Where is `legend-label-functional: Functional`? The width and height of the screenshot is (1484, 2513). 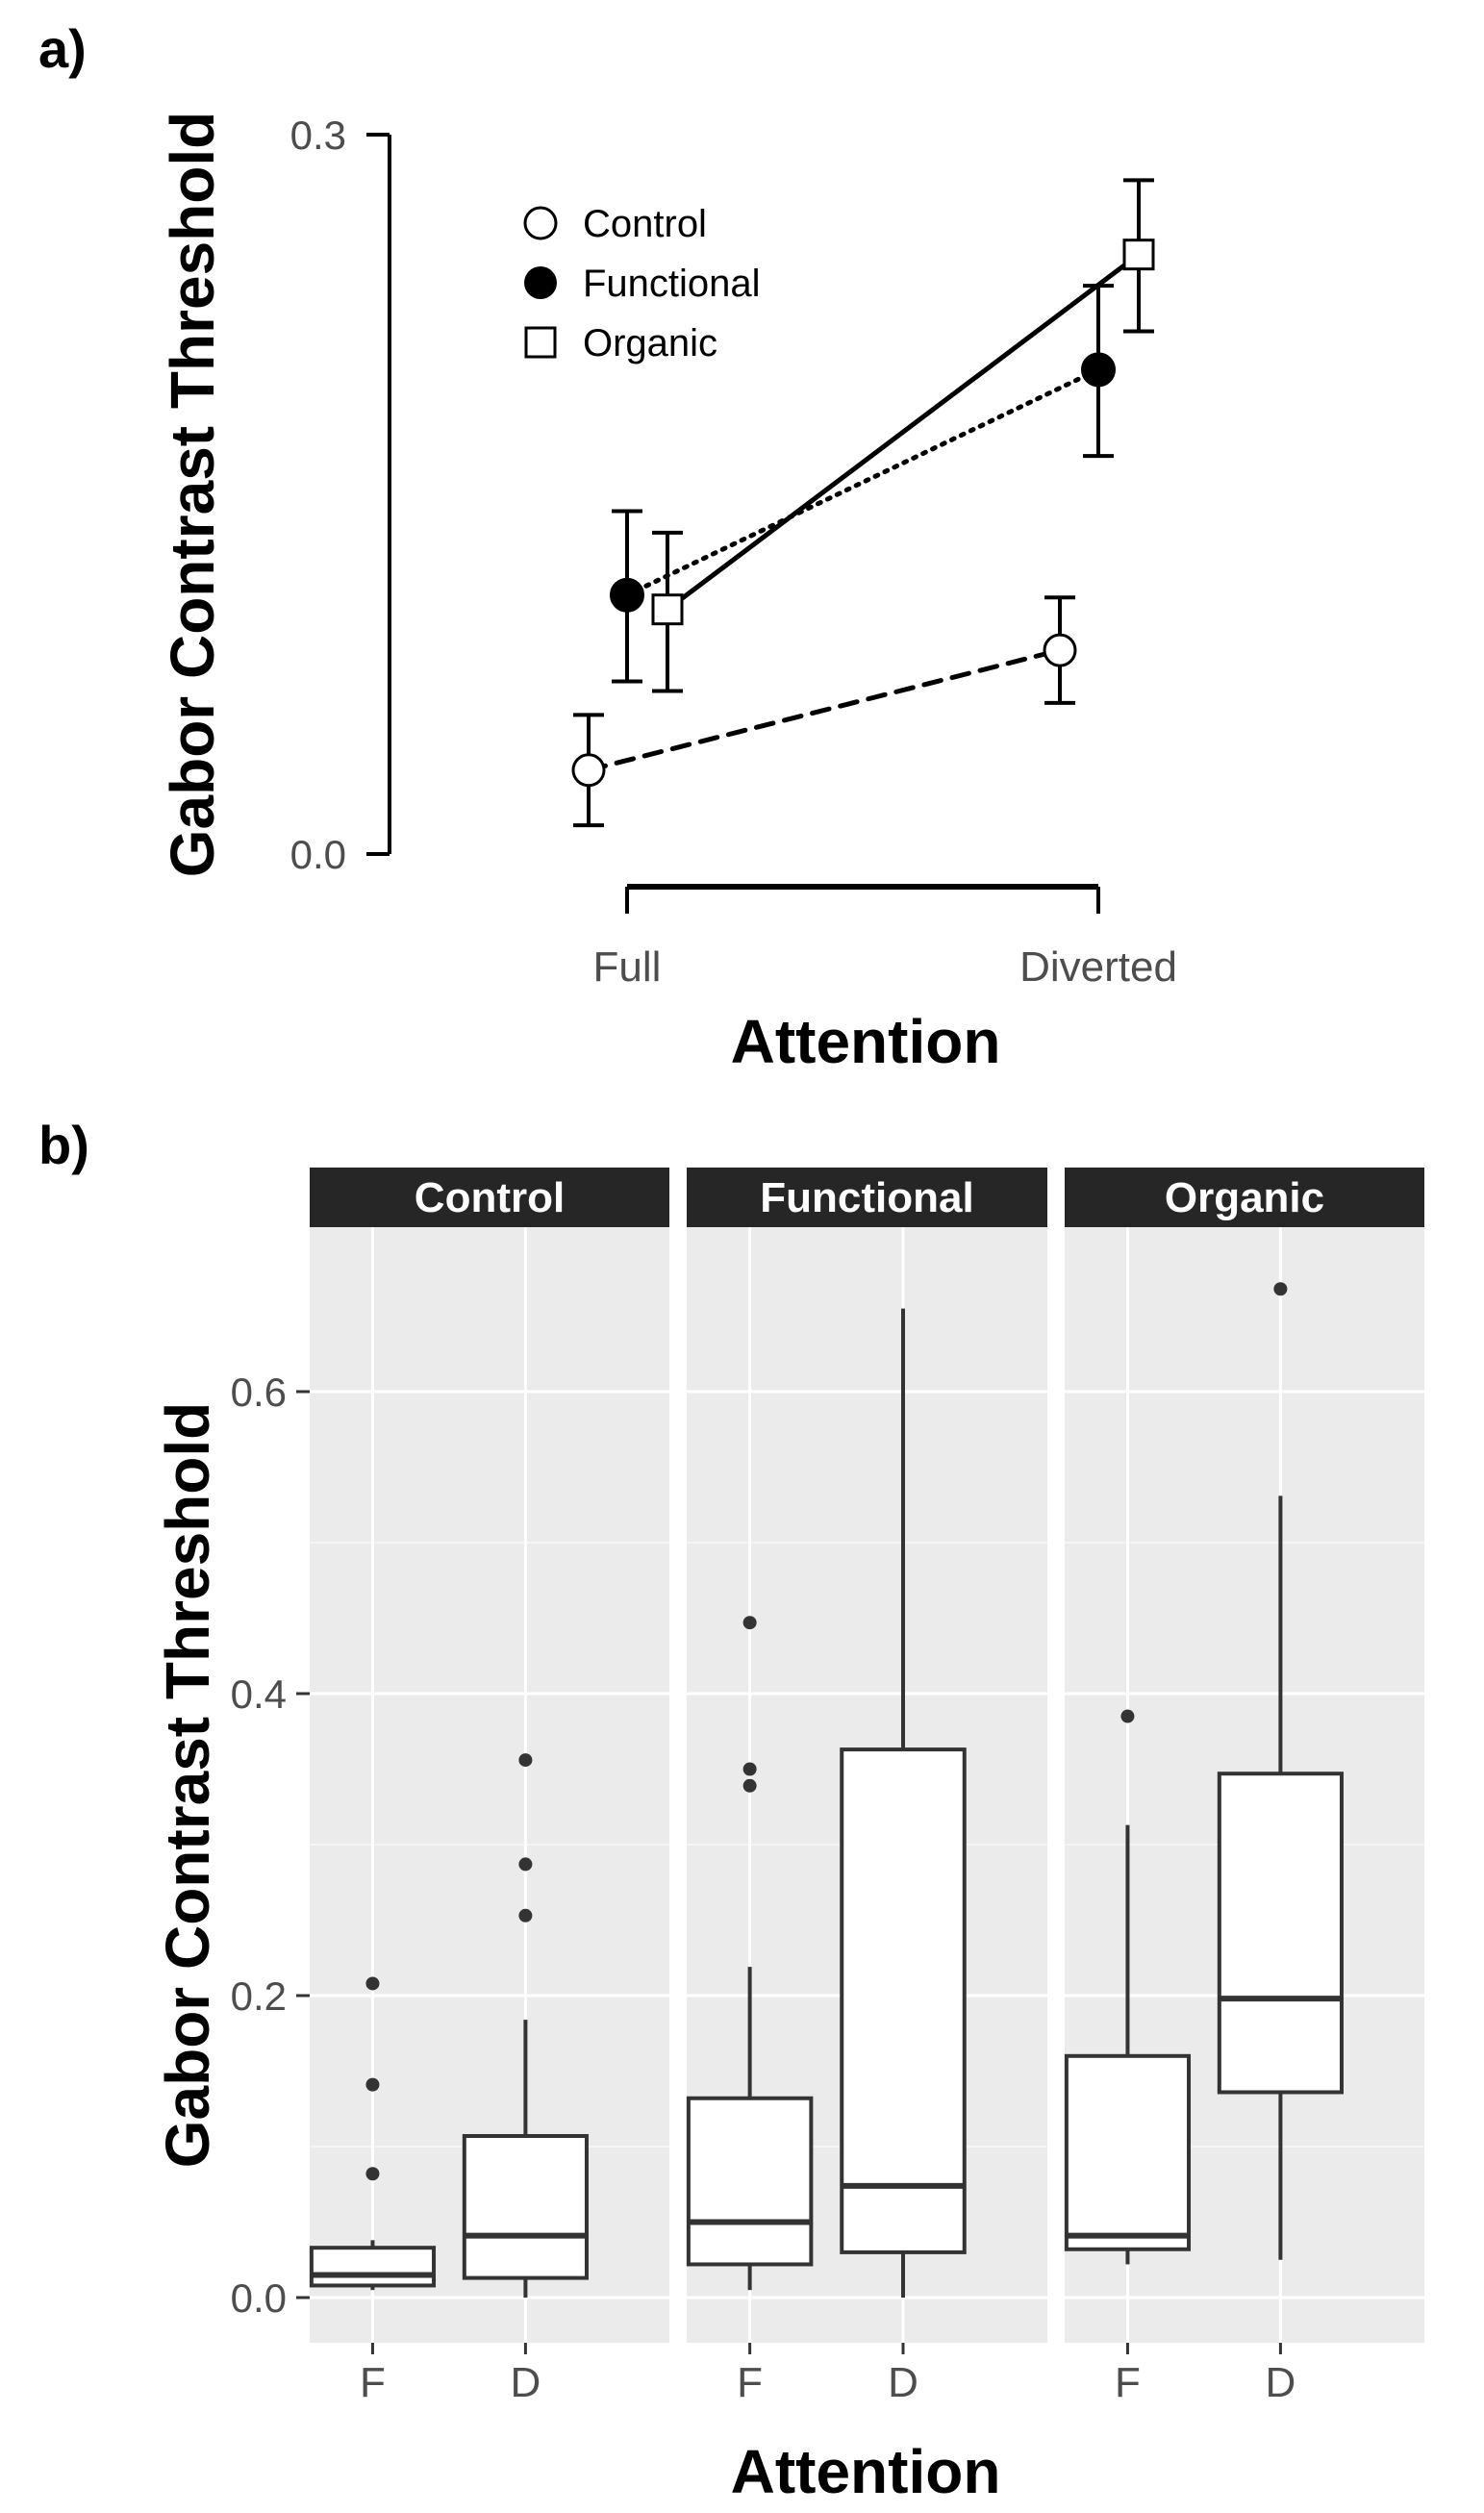
legend-label-functional: Functional is located at coordinates (672, 284).